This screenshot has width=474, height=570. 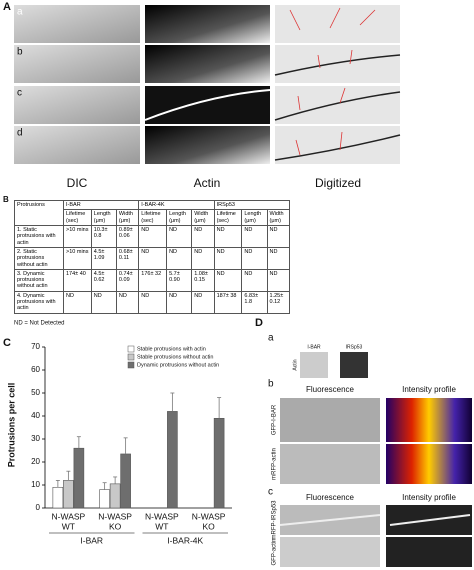 What do you see at coordinates (203, 280) in the screenshot?
I see `table-cell: 1.08± 0.15` at bounding box center [203, 280].